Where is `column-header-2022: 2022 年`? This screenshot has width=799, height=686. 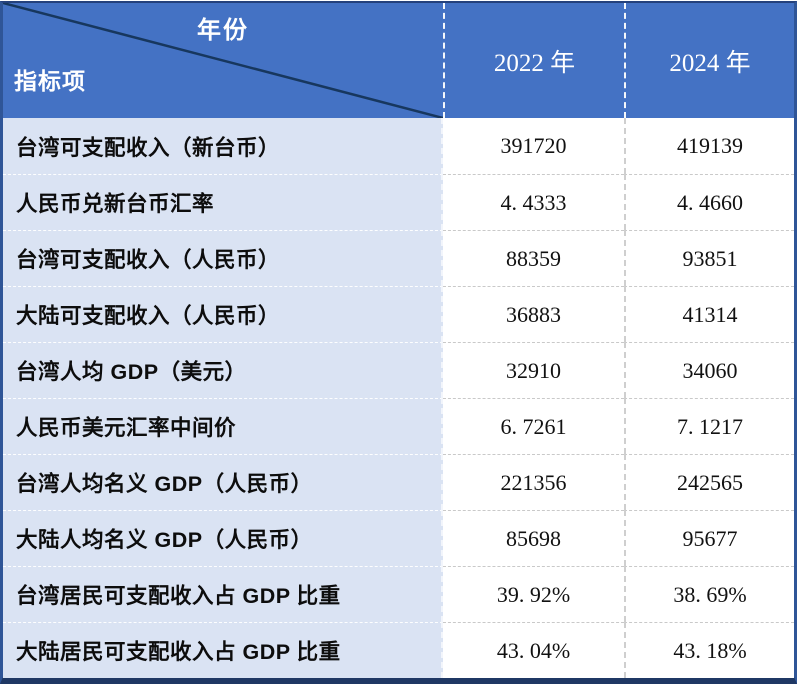
column-header-2022: 2022 年 is located at coordinates (534, 63).